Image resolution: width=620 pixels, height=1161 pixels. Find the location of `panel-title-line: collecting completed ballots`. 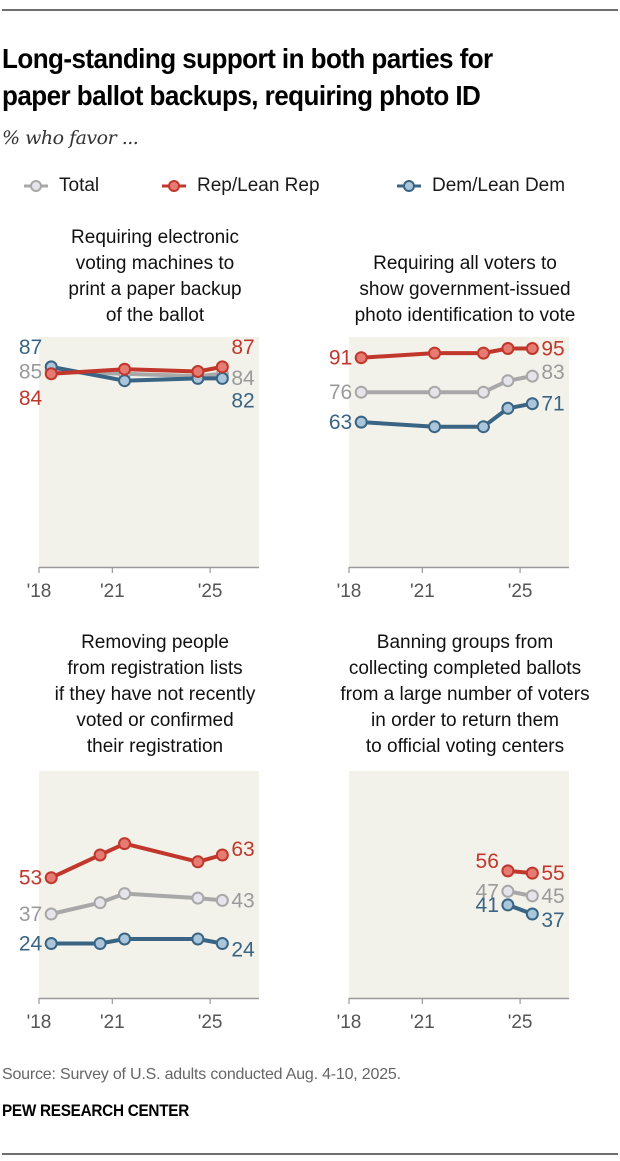

panel-title-line: collecting completed ballots is located at coordinates (465, 668).